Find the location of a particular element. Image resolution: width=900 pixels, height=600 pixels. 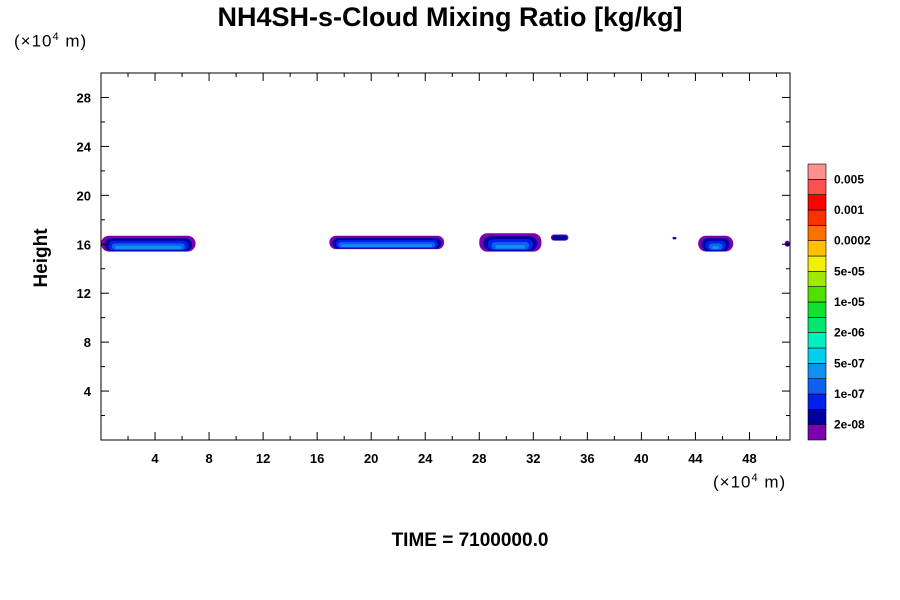

x-tick-label: 16 is located at coordinates (317, 458).